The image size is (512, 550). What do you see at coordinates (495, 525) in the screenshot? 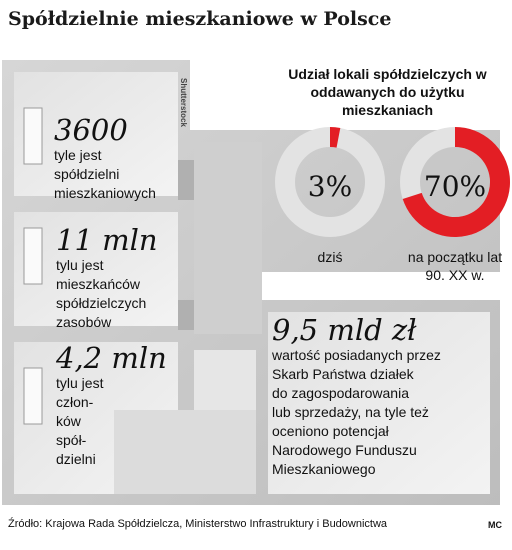
I see `author-initials: MC` at bounding box center [495, 525].